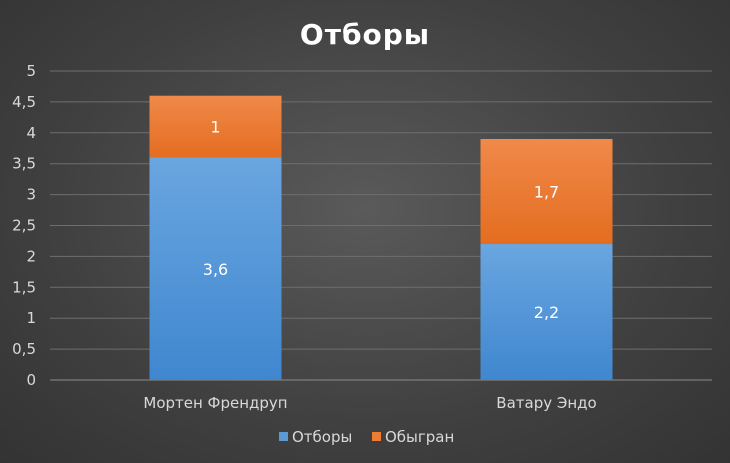 This screenshot has height=463, width=730. What do you see at coordinates (24, 164) in the screenshot?
I see `y-tick-label: 3,5` at bounding box center [24, 164].